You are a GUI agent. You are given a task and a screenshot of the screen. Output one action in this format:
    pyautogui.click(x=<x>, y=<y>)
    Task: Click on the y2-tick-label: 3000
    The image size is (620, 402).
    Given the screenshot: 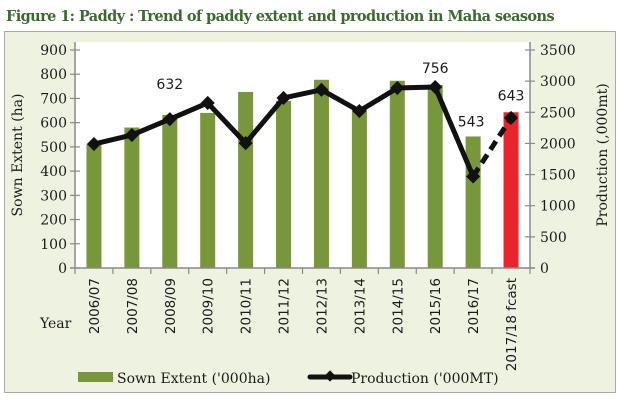 What is the action you would take?
    pyautogui.click(x=558, y=82)
    